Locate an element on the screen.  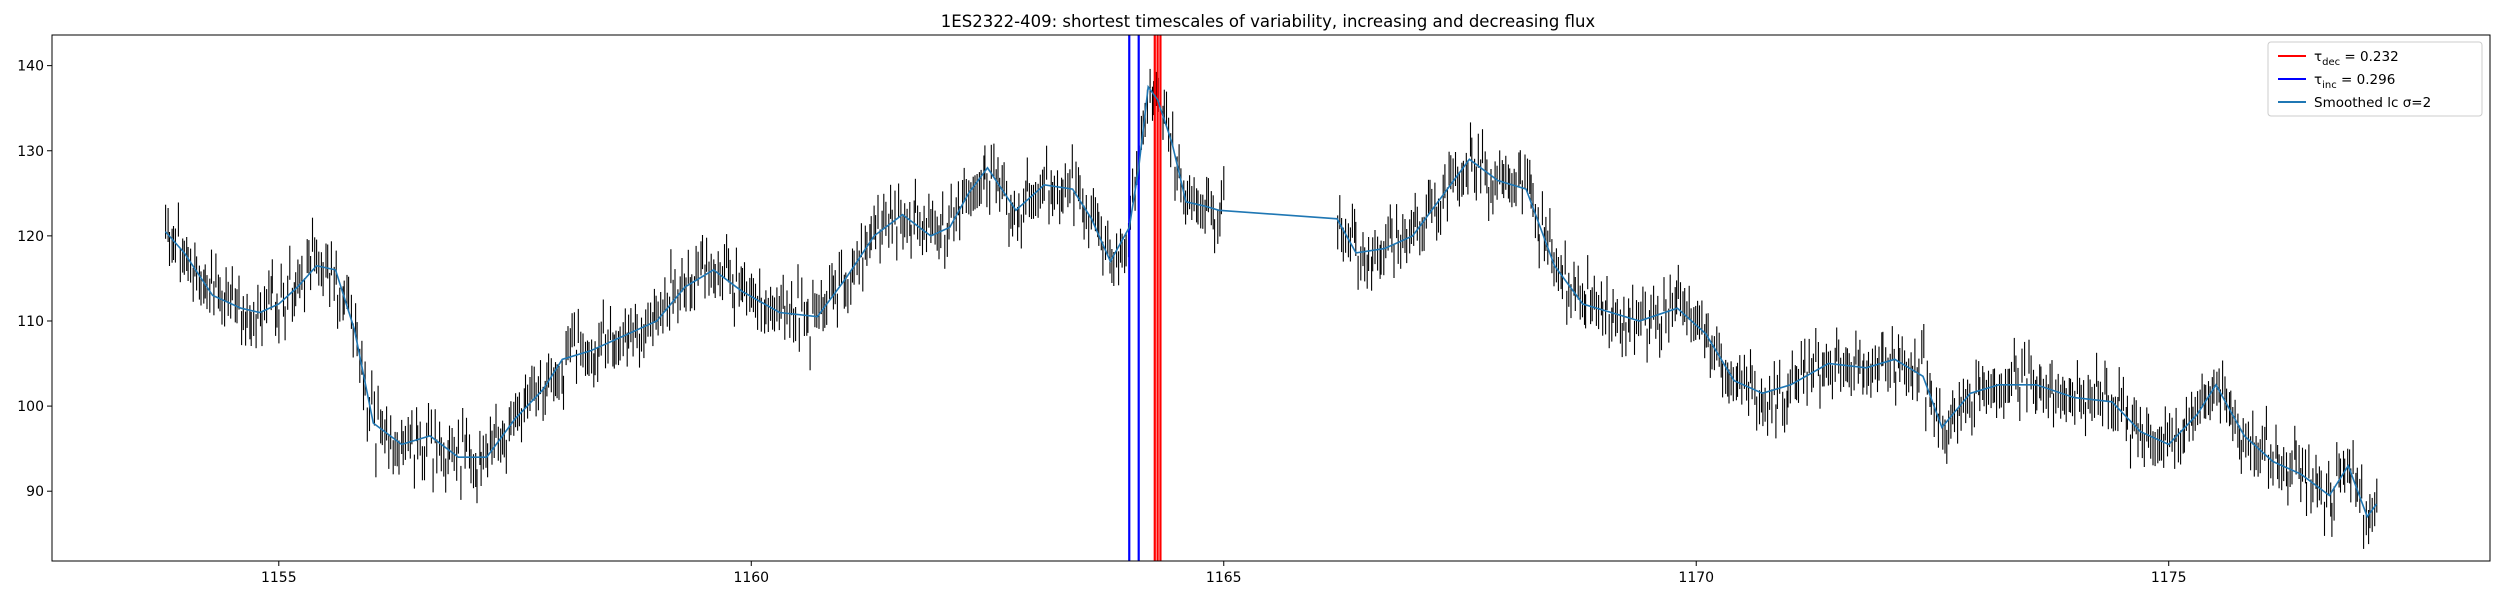
legend-label: τdec = 0.232 is located at coordinates (2356, 58).